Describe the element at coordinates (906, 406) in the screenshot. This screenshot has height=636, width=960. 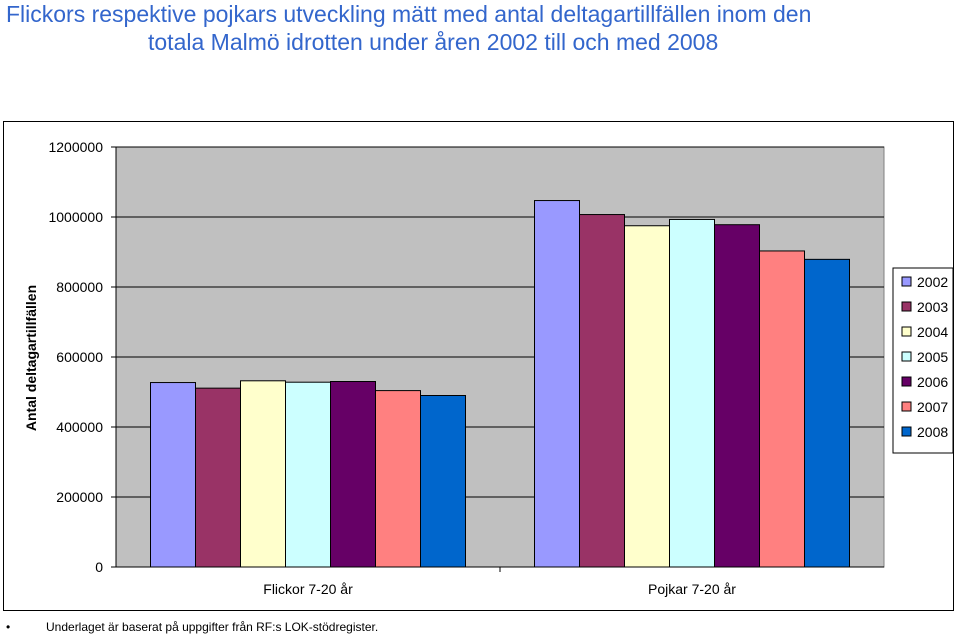
I see `legend-swatch-2007` at that location.